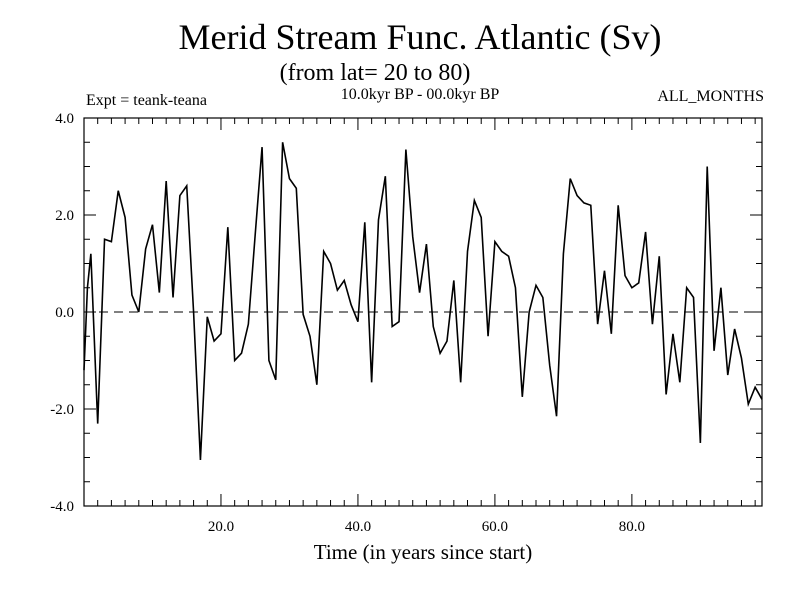 Image resolution: width=800 pixels, height=600 pixels. Describe the element at coordinates (221, 527) in the screenshot. I see `x-tick-label: 20.0` at that location.